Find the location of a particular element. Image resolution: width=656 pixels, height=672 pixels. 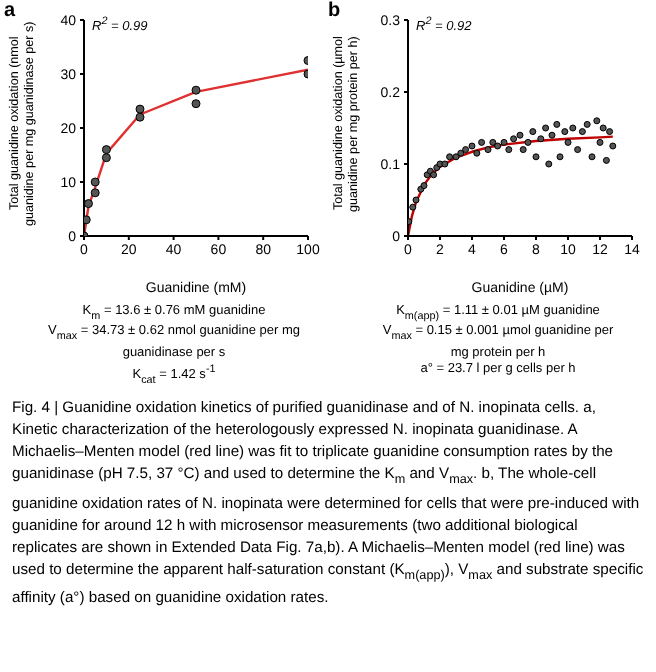

chart-title: a is located at coordinates (10, 11).